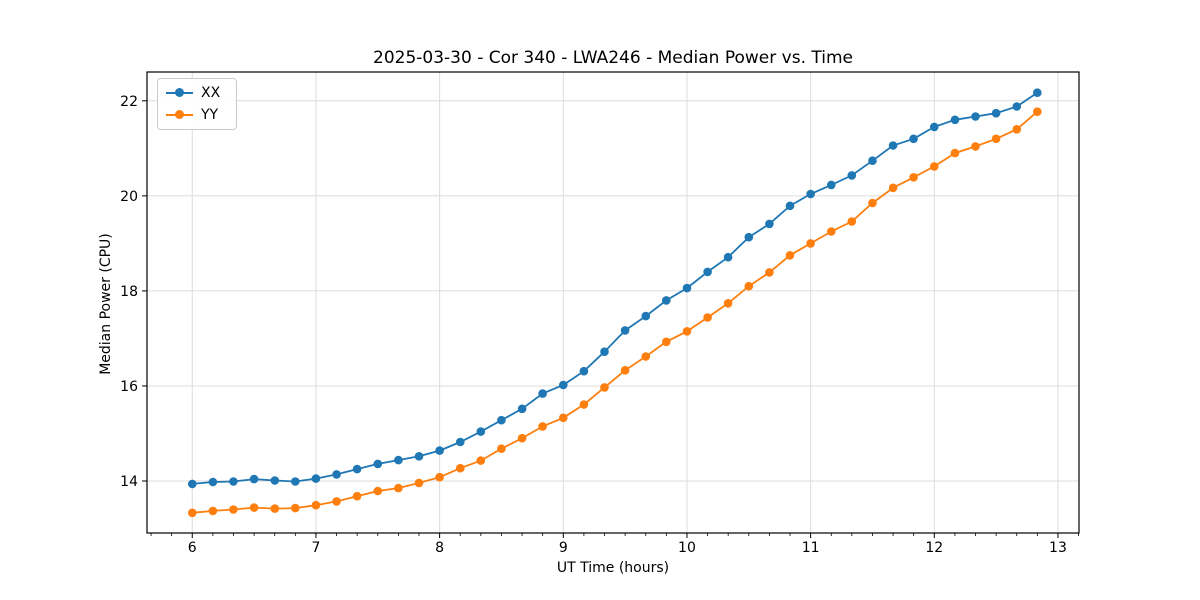 The image size is (1200, 600). I want to click on legend-label: XX, so click(211, 93).